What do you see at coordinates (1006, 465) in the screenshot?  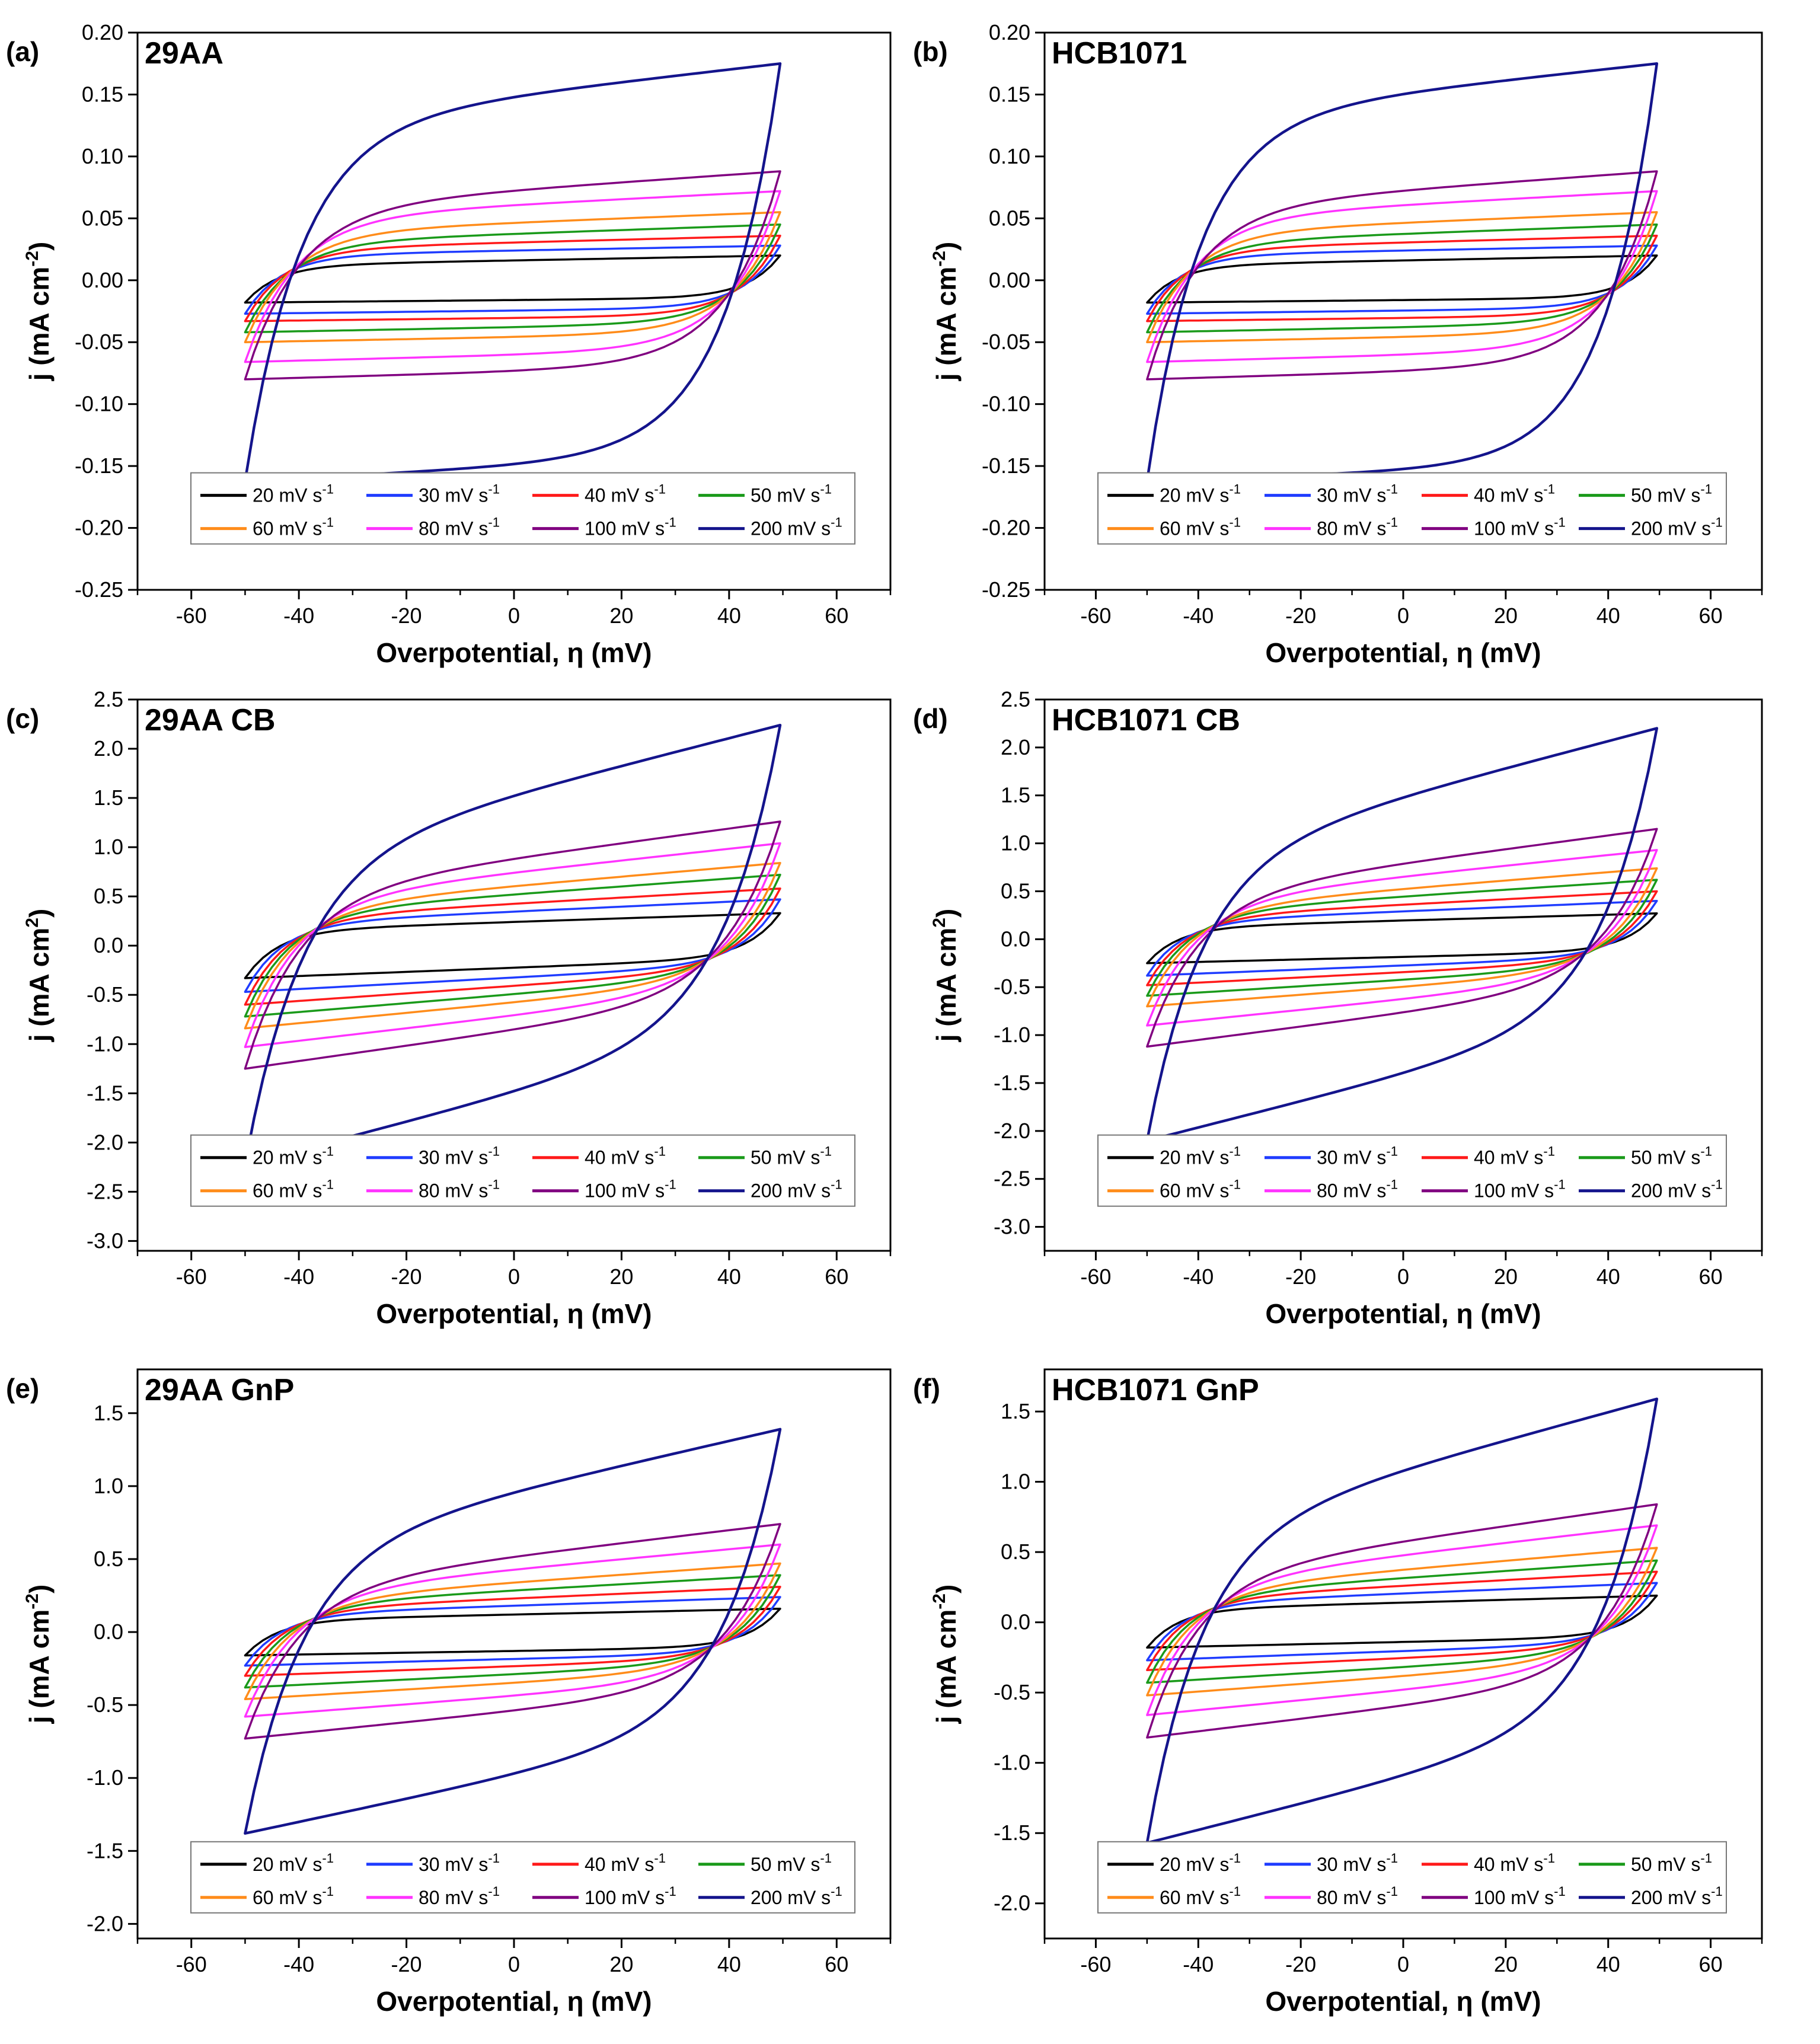 I see `y-tick-label: -0.15` at bounding box center [1006, 465].